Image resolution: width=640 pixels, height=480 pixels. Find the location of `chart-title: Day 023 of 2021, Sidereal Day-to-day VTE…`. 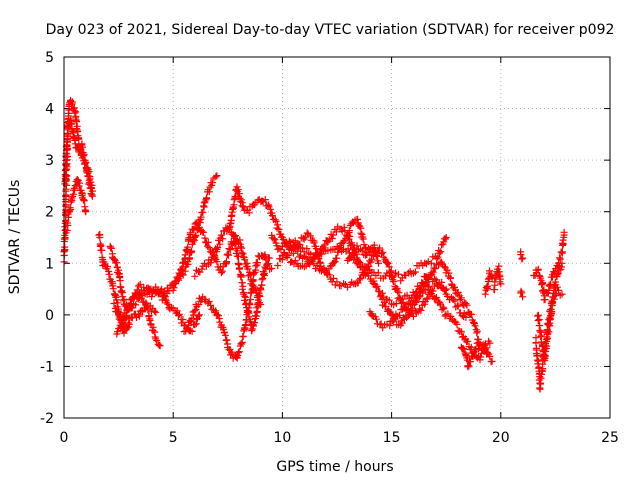

chart-title: Day 023 of 2021, Sidereal Day-to-day VTE… is located at coordinates (330, 30).